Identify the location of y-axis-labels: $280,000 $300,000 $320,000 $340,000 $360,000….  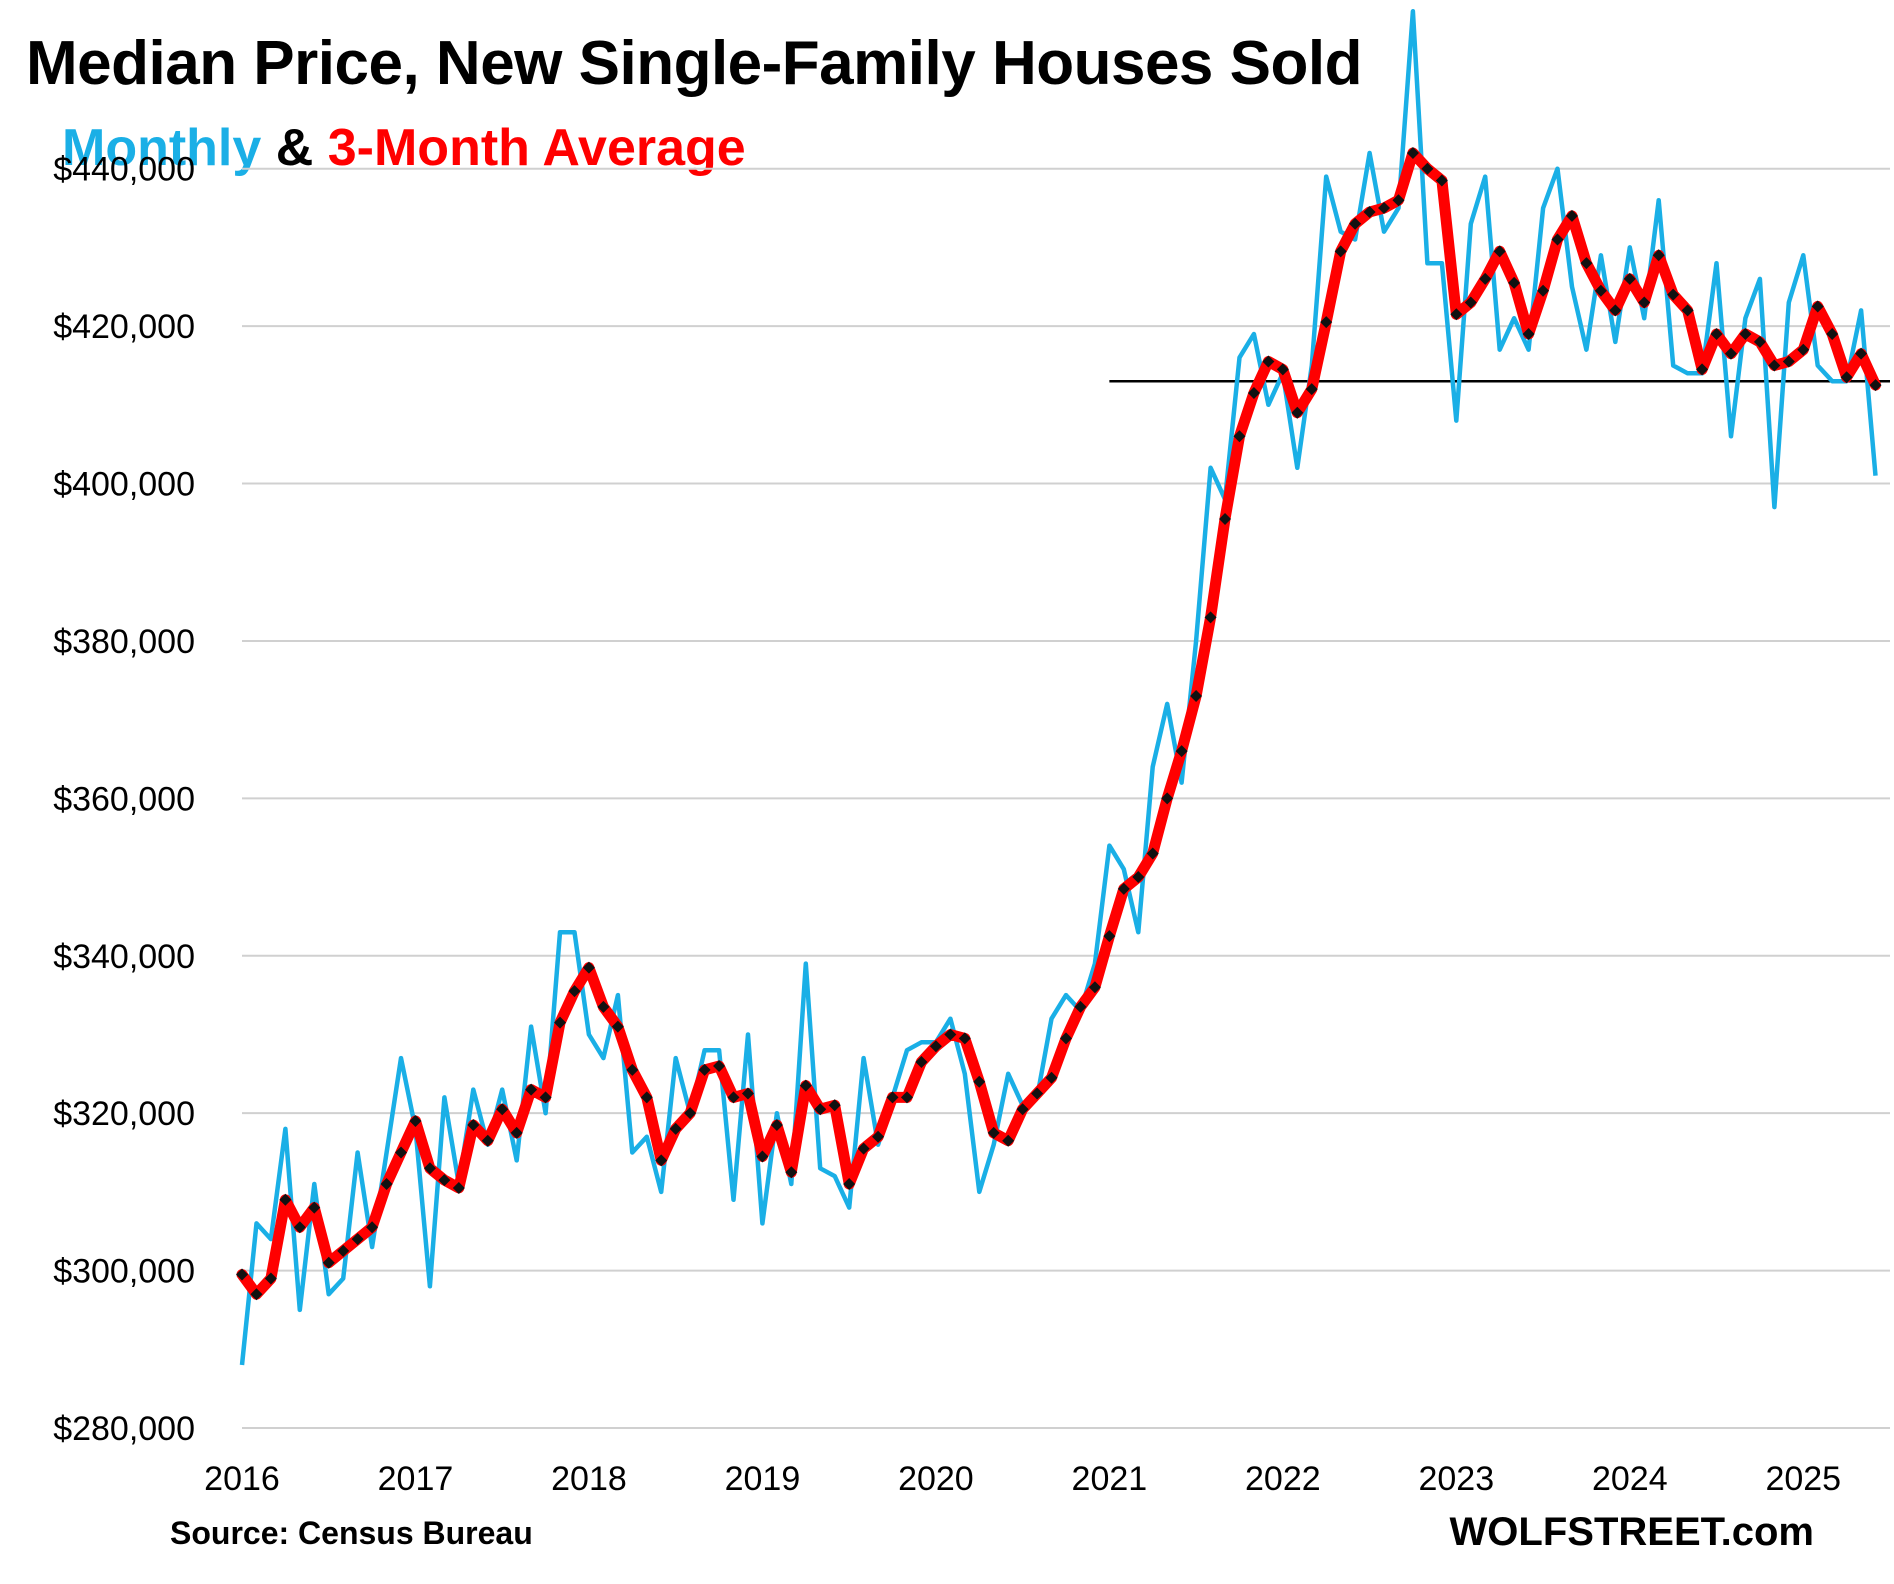
(124, 799).